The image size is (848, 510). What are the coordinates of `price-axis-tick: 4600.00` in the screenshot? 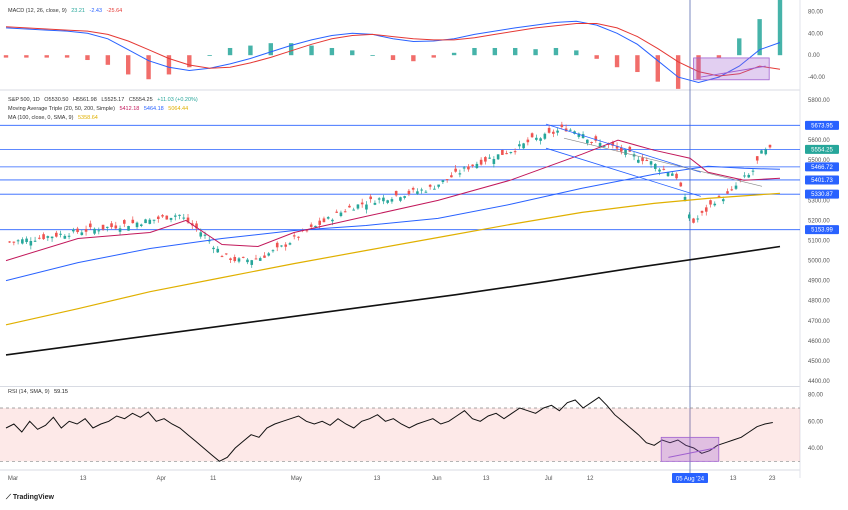 It's located at (819, 342).